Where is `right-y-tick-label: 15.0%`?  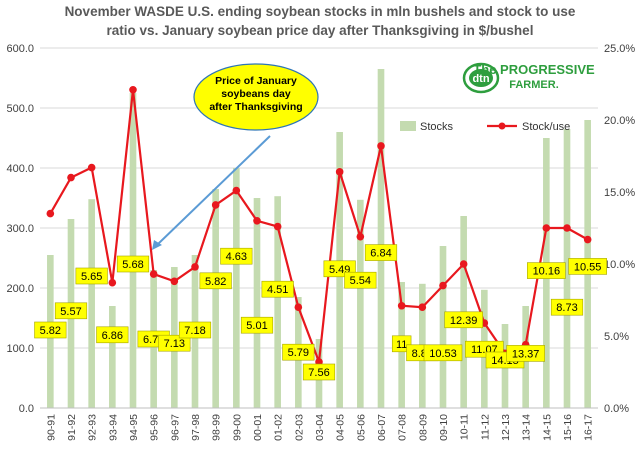 right-y-tick-label: 15.0% is located at coordinates (619, 193).